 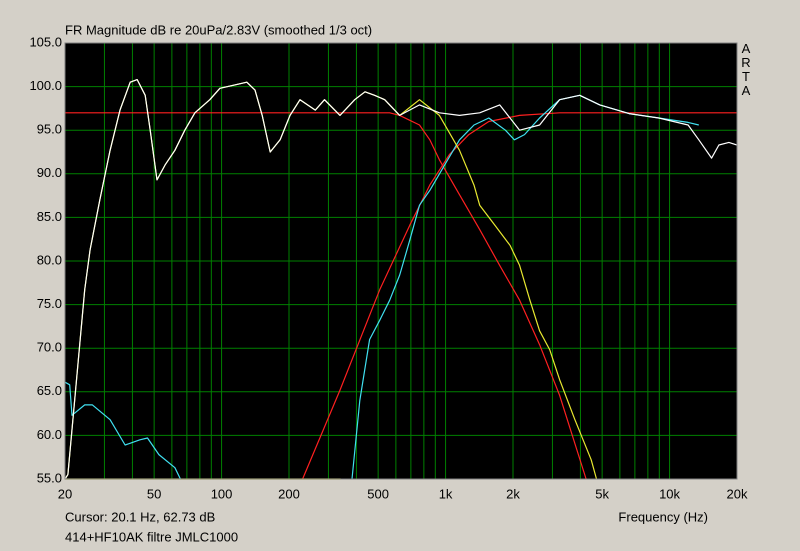 I want to click on x-tick-label: 20, so click(x=65, y=493).